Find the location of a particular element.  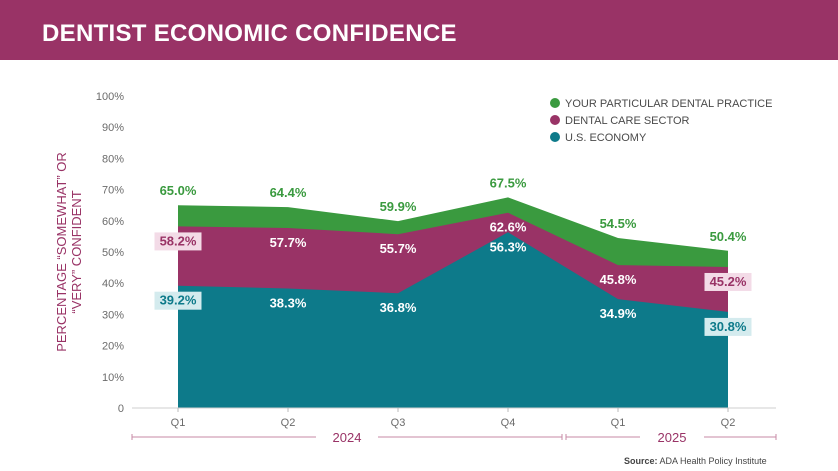

x-tick-label: Q3 is located at coordinates (398, 423).